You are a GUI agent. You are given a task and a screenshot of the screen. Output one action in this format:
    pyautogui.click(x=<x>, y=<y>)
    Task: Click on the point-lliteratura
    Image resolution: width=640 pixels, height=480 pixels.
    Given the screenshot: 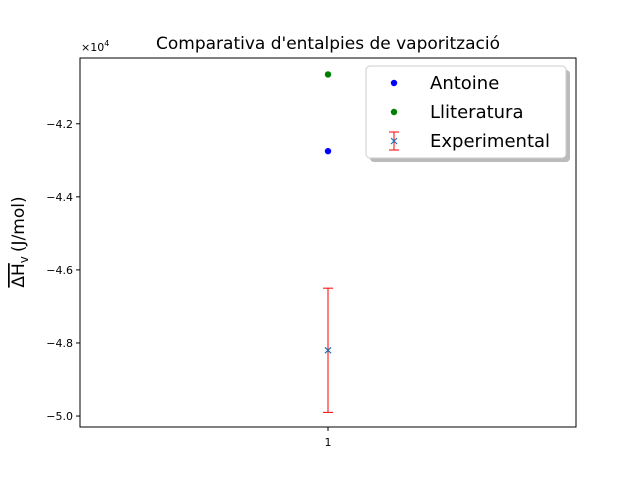 What is the action you would take?
    pyautogui.click(x=328, y=74)
    